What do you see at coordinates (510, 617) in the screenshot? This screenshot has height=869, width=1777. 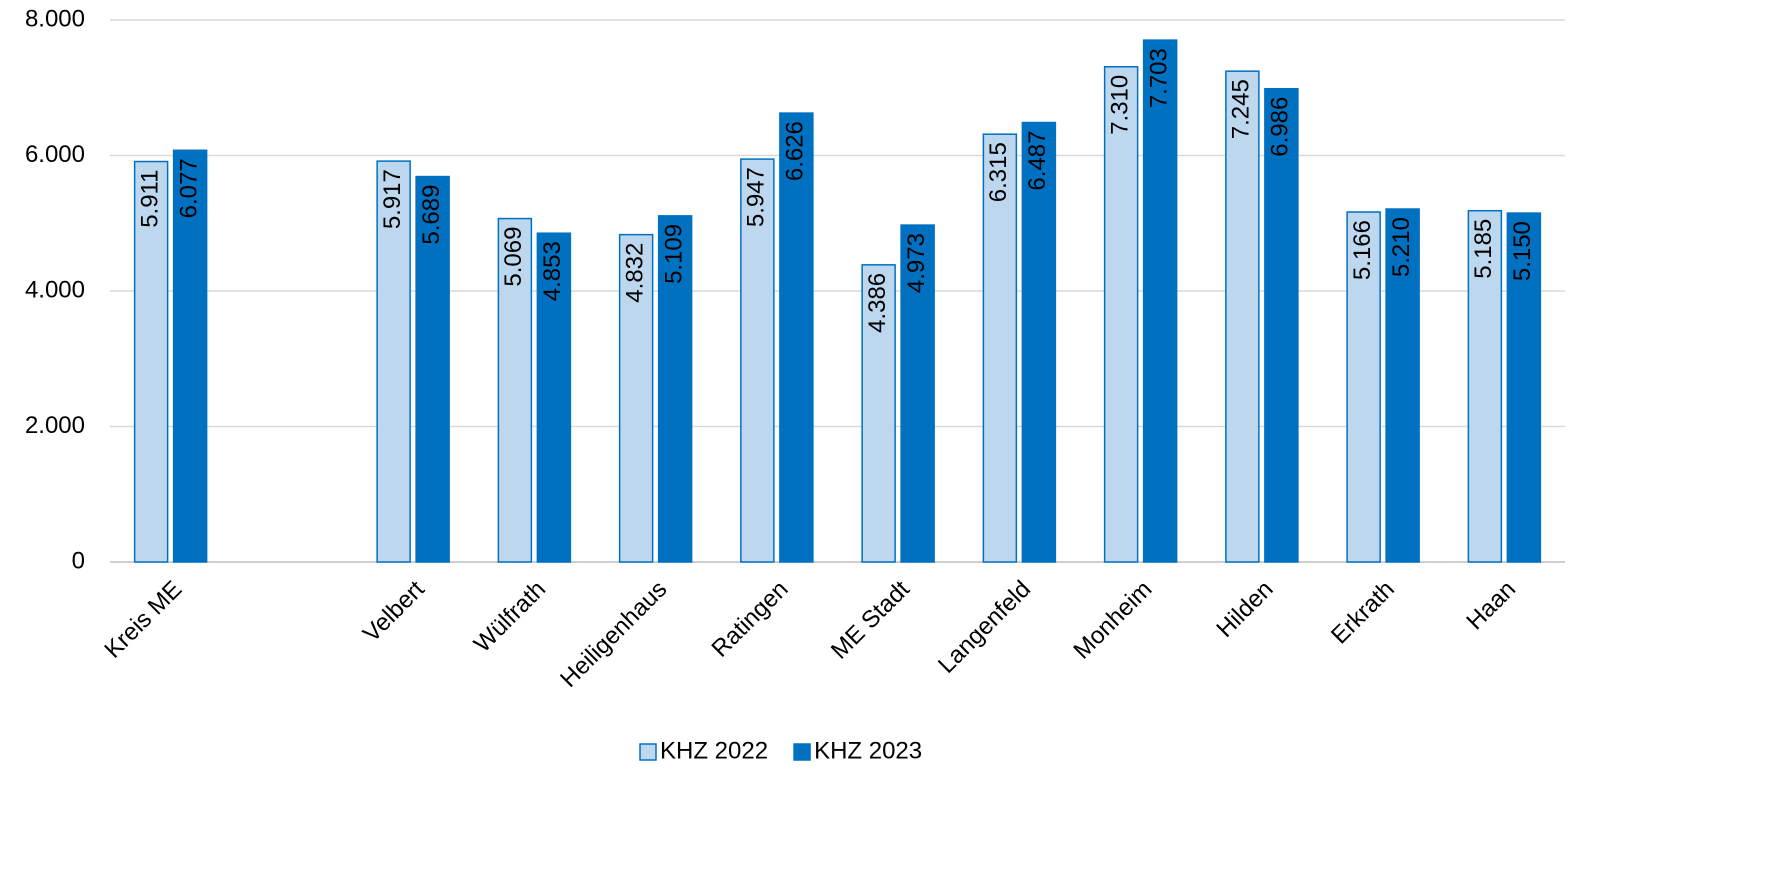 I see `x-tick-label: Wülfrath` at bounding box center [510, 617].